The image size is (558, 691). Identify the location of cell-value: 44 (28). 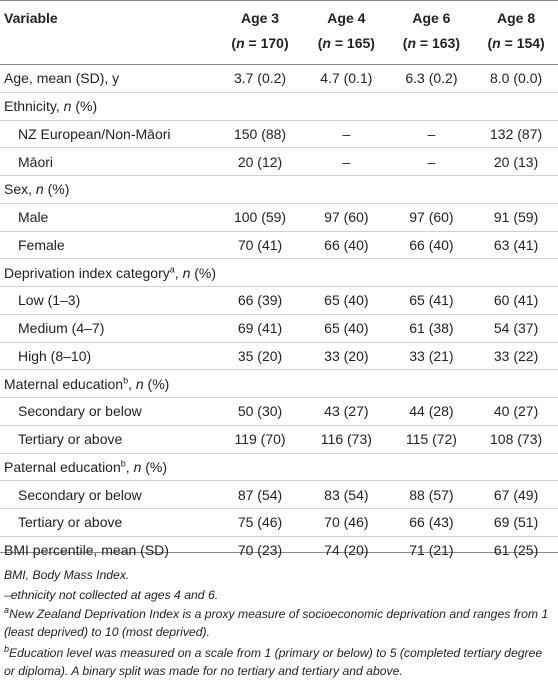
(431, 411).